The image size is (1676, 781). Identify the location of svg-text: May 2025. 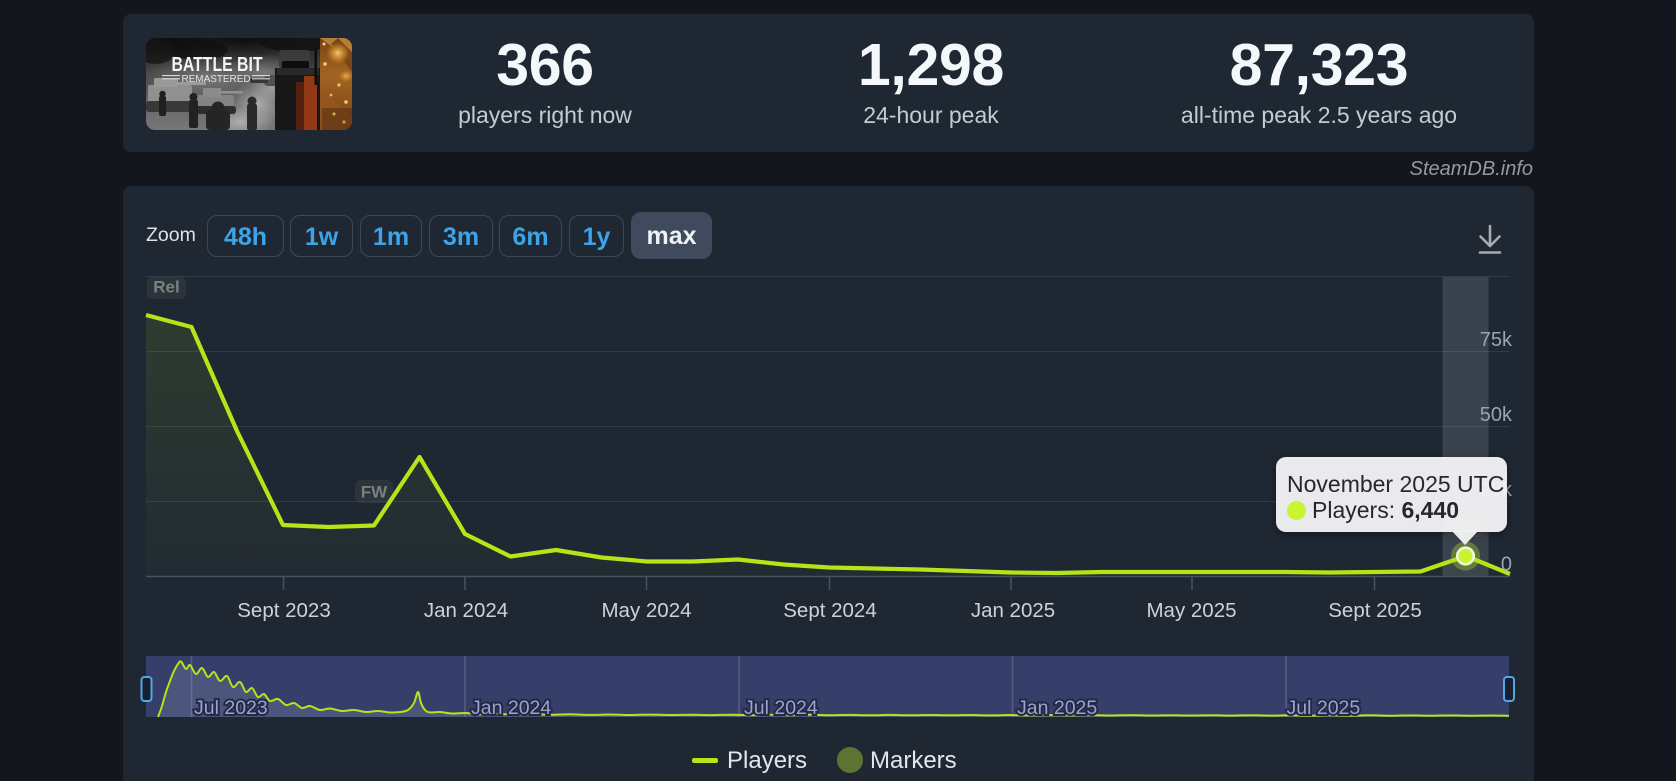
(1191, 610).